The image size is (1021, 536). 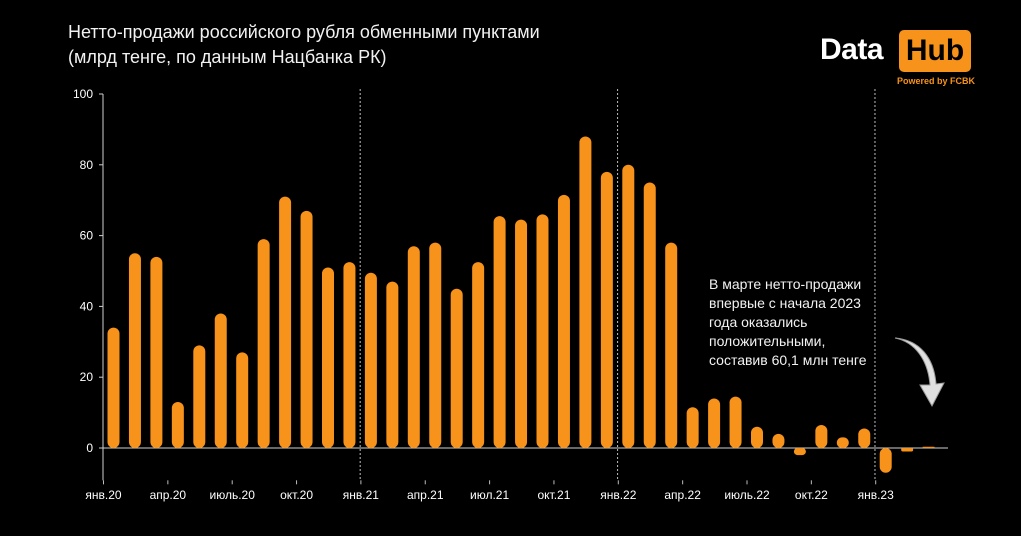 I want to click on annotation-line: положительными,, so click(x=767, y=341).